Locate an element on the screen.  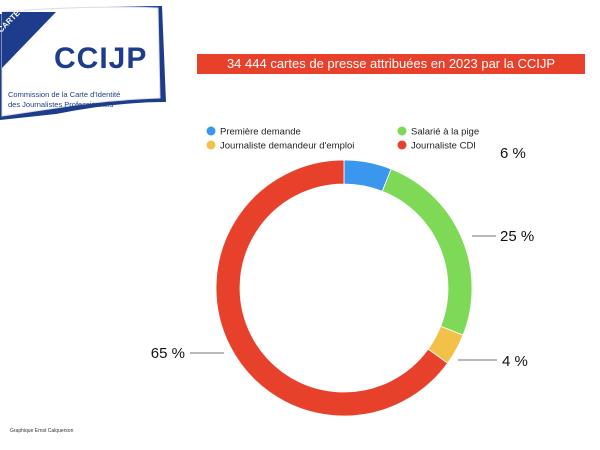
legend-label-2: Journaliste demandeur d'emploi is located at coordinates (287, 146).